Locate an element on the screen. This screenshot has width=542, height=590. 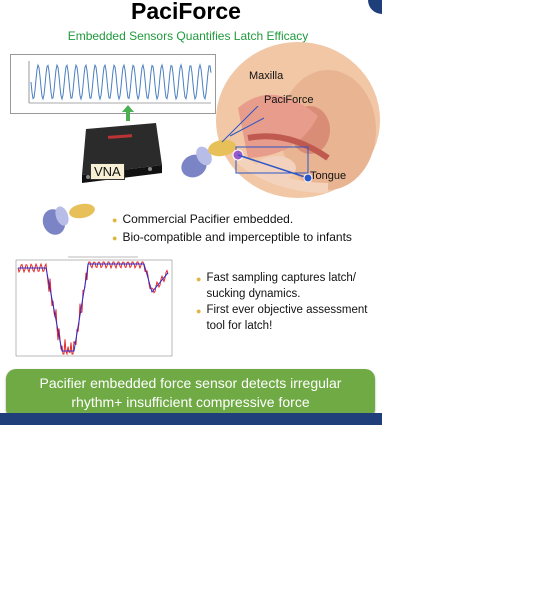
maxilla-label: Maxilla is located at coordinates (266, 76).